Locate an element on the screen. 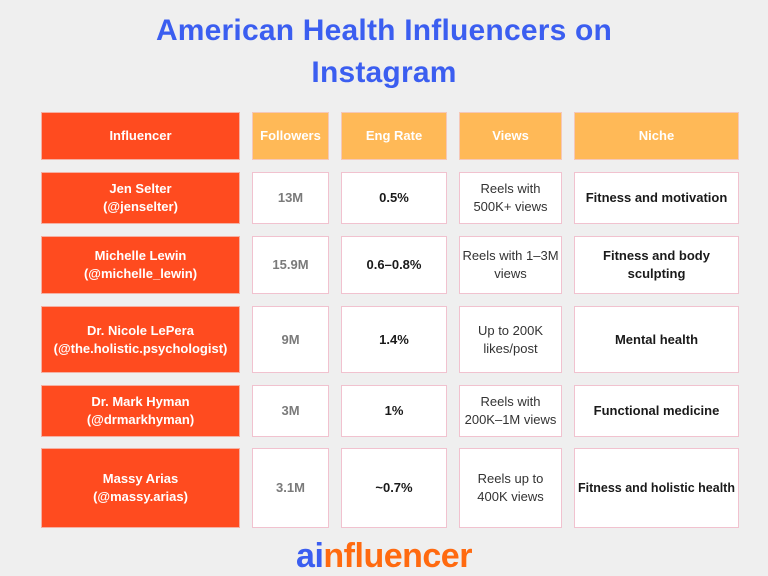  views-line: 200K–1M views is located at coordinates (510, 419).